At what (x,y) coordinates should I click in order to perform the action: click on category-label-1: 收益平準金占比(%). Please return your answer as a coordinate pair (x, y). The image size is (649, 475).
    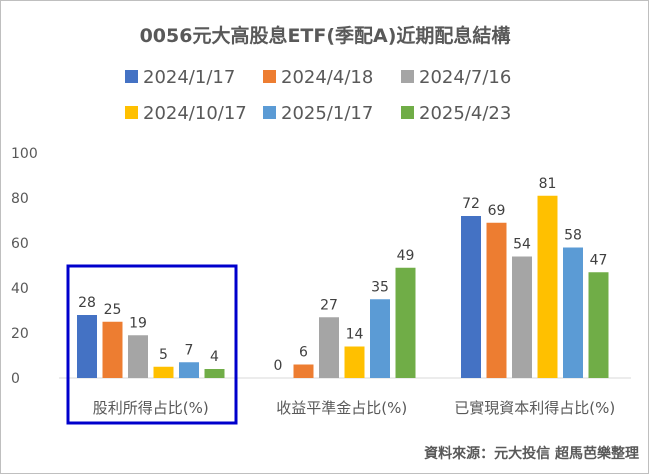
    Looking at the image, I should click on (341, 408).